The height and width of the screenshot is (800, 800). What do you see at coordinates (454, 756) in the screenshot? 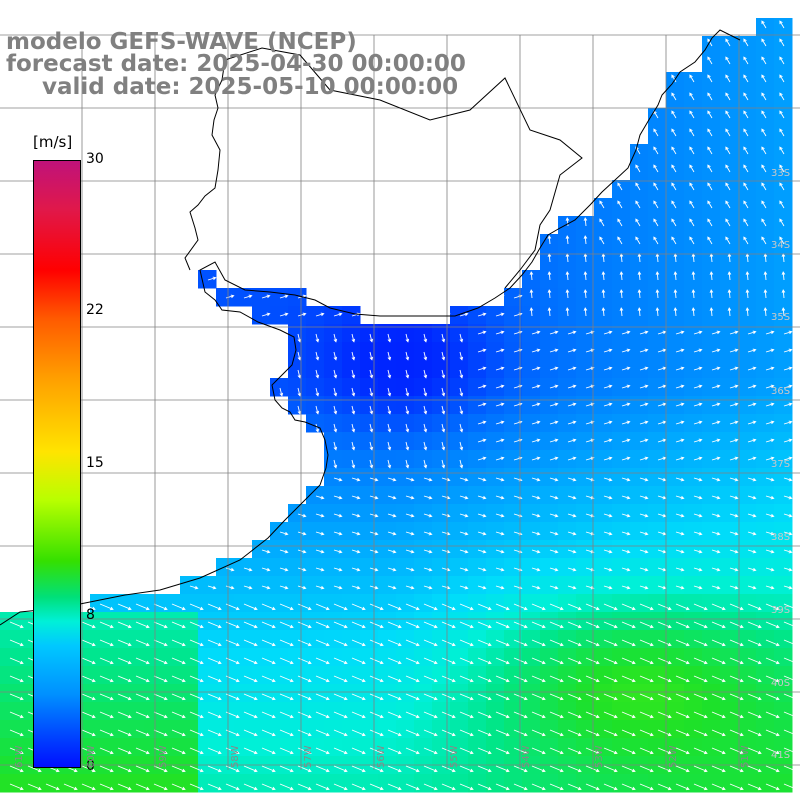
I see `longitude-label: 55W` at bounding box center [454, 756].